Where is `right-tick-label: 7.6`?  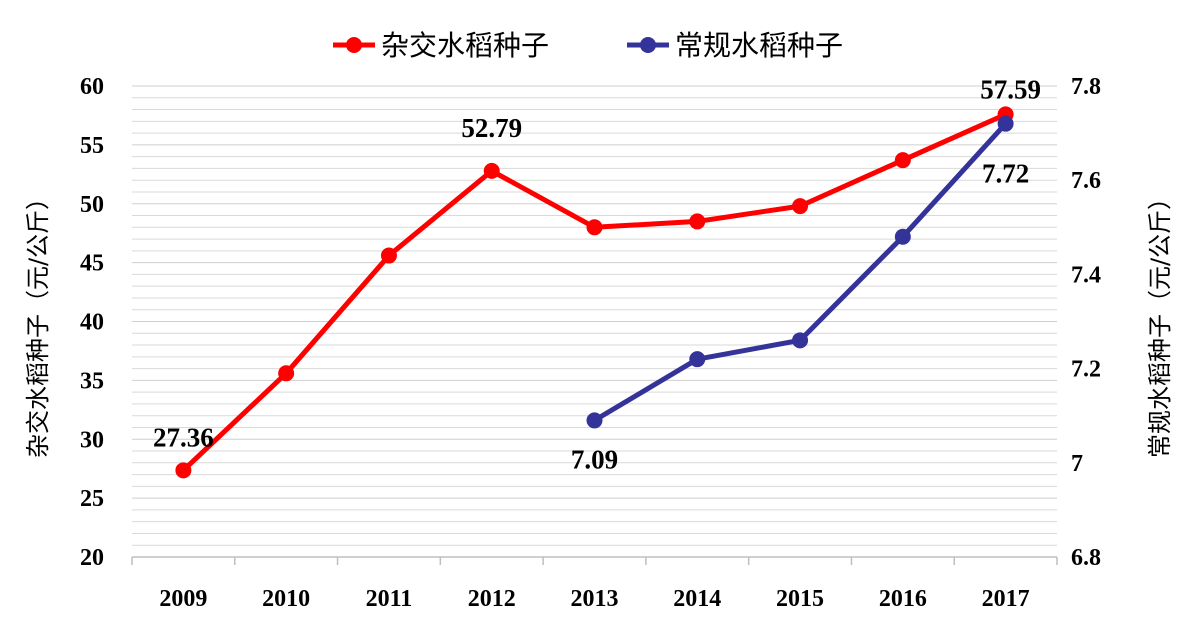 right-tick-label: 7.6 is located at coordinates (1086, 181).